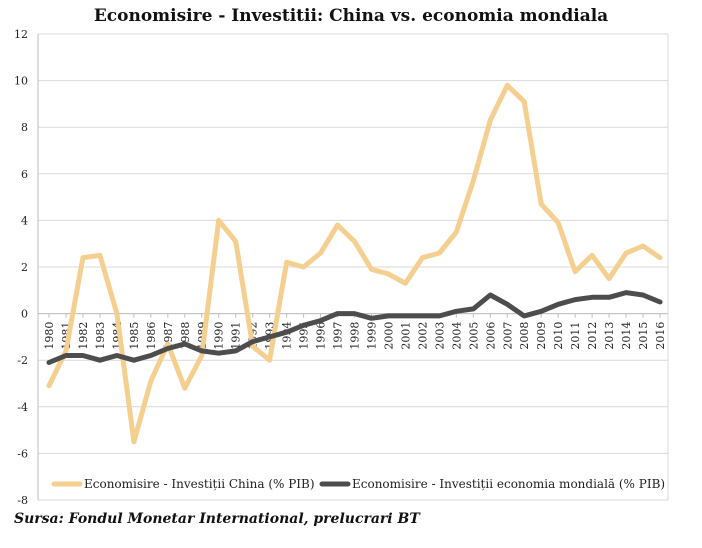  I want to click on x-tick-label: 1997, so click(338, 336).